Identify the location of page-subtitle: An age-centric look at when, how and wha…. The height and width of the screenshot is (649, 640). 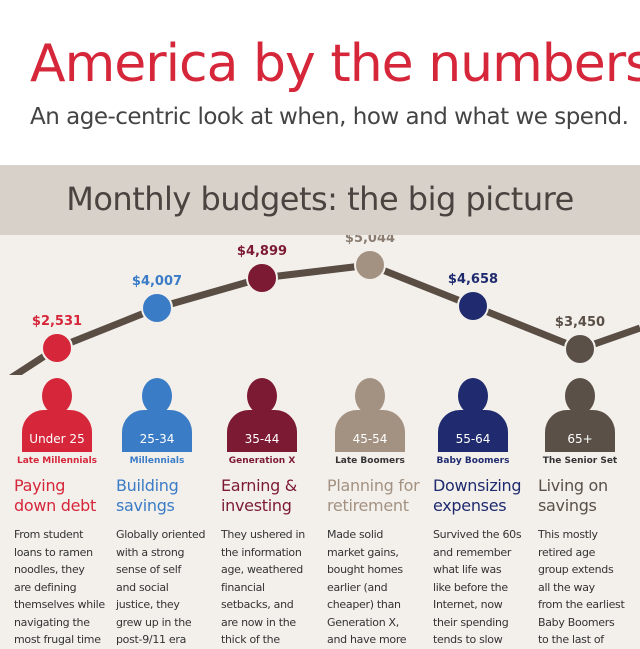
(329, 117).